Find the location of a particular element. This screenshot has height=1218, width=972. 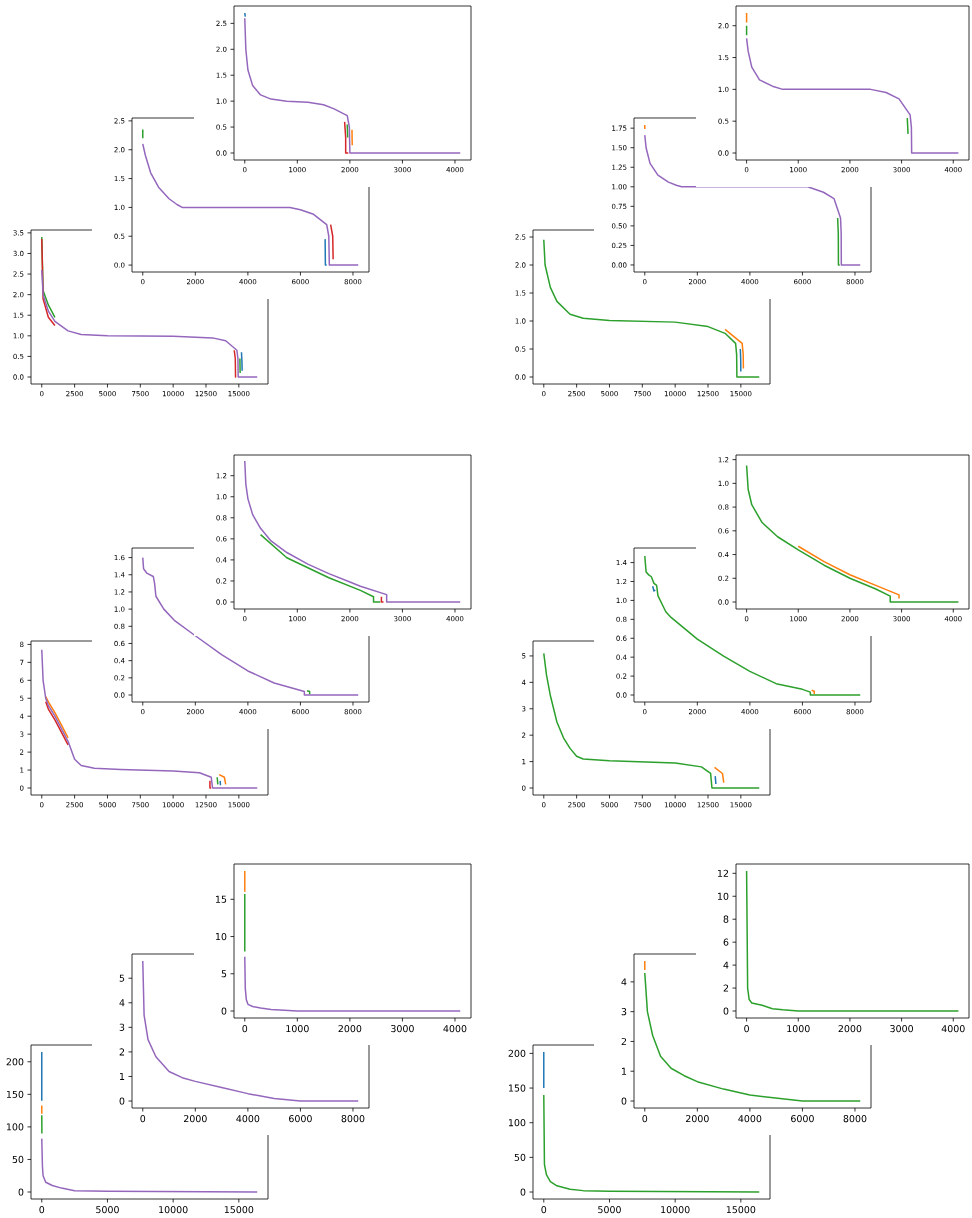

y-tick-label: 12 is located at coordinates (723, 873).